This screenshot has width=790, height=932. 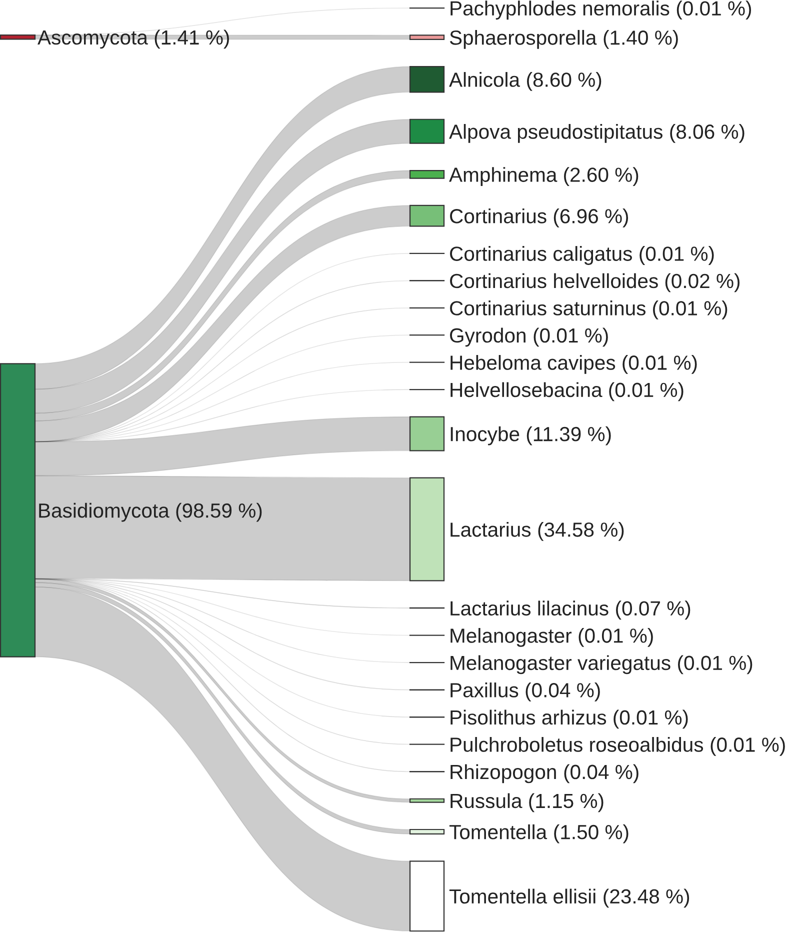 I want to click on data-label: (6.96 %), so click(x=591, y=218).